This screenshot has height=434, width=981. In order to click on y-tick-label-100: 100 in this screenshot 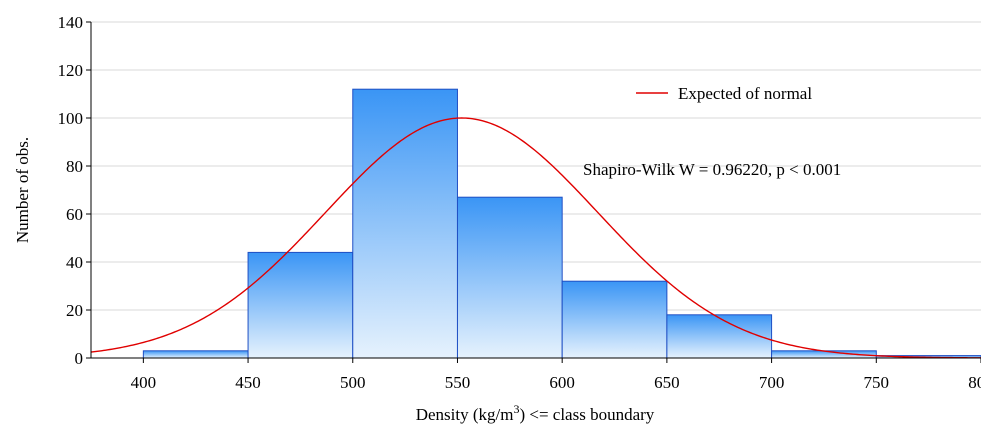, I will do `click(71, 118)`.